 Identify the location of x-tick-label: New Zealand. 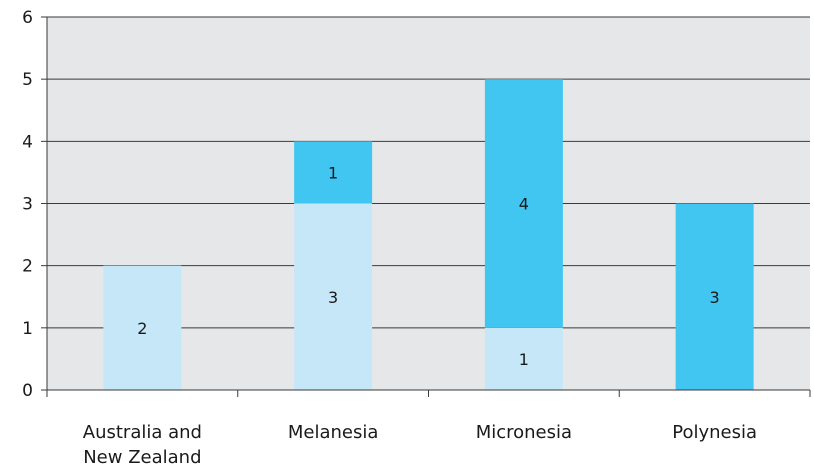
(142, 457).